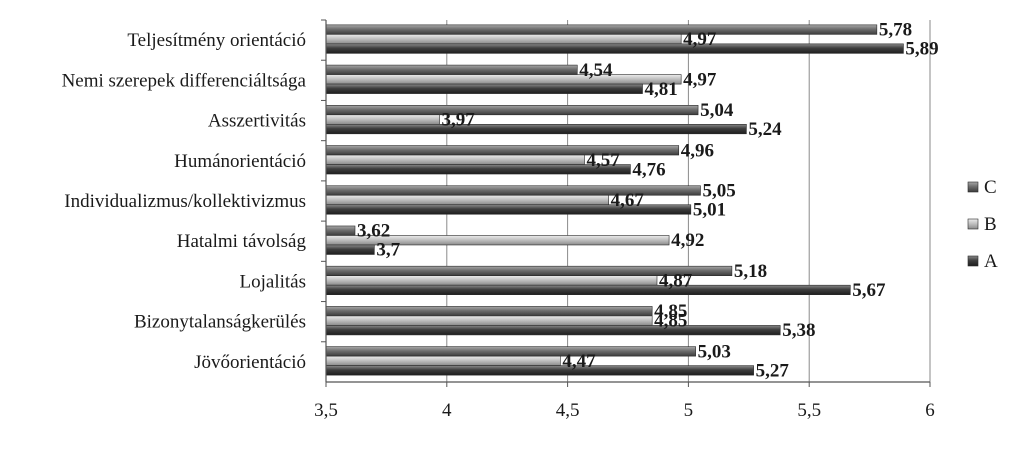  What do you see at coordinates (648, 169) in the screenshot?
I see `data-label-a: 4,76` at bounding box center [648, 169].